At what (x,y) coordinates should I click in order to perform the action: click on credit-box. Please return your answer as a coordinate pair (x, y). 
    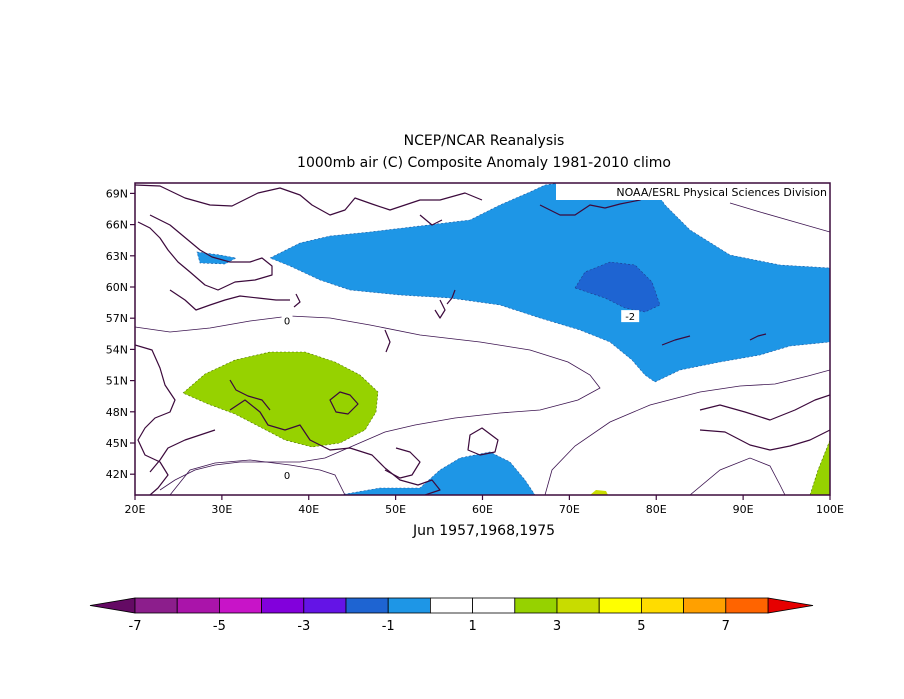
    Looking at the image, I should click on (693, 191).